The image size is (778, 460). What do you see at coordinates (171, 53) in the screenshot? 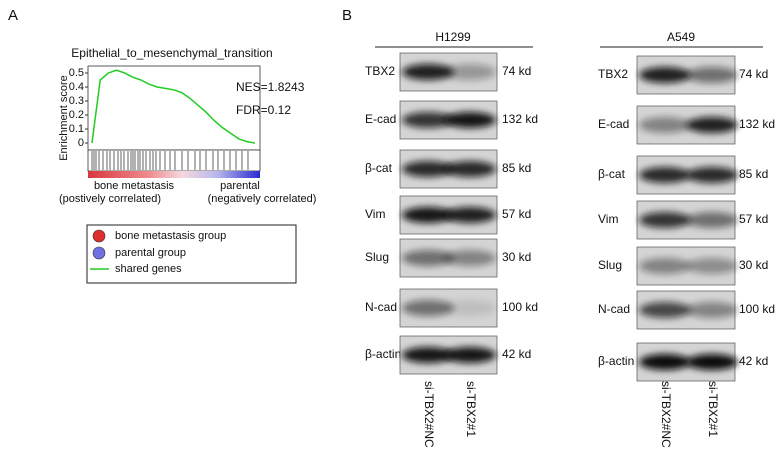
I see `gsea-title: Epithelial_to_mesenchymal_transition` at bounding box center [171, 53].